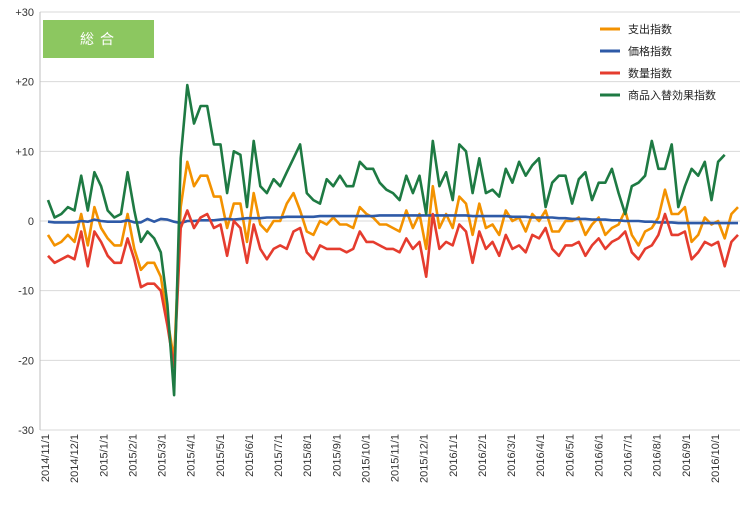  What do you see at coordinates (26, 361) in the screenshot?
I see `y-tick-label: -20` at bounding box center [26, 361].